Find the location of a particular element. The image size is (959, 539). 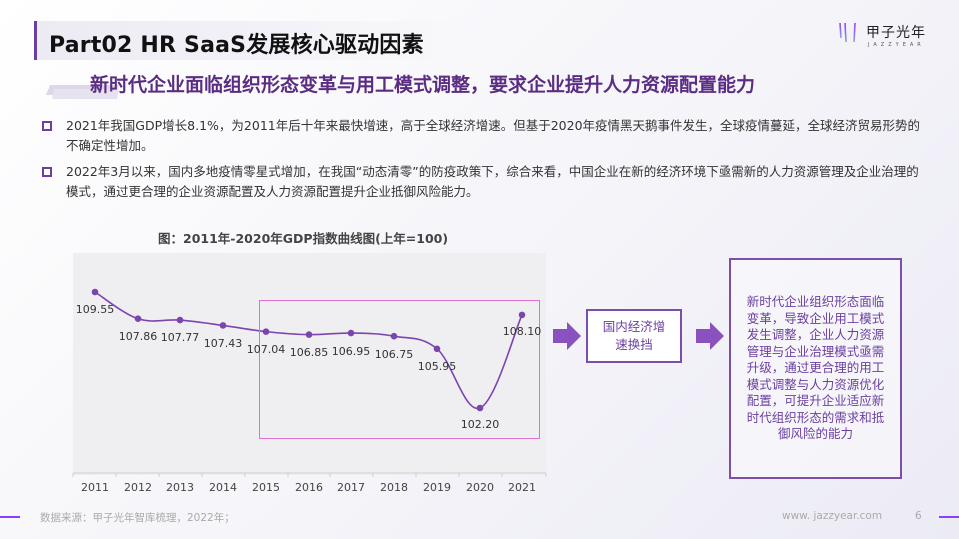

x-tick-label: 2017 is located at coordinates (351, 487).